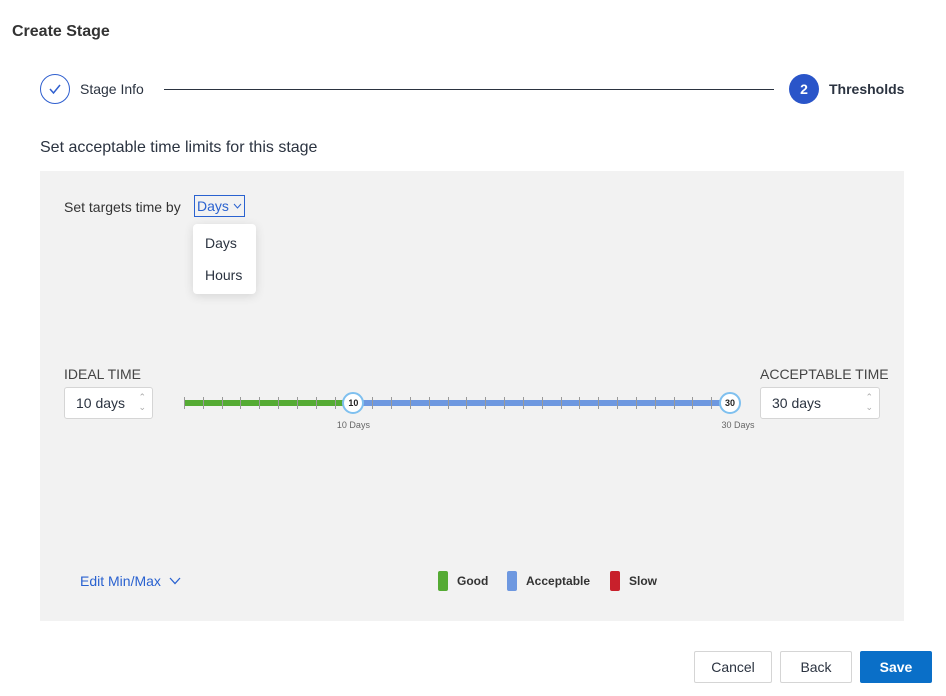 The width and height of the screenshot is (946, 696). What do you see at coordinates (733, 667) in the screenshot?
I see `cancel-button: Cancel` at bounding box center [733, 667].